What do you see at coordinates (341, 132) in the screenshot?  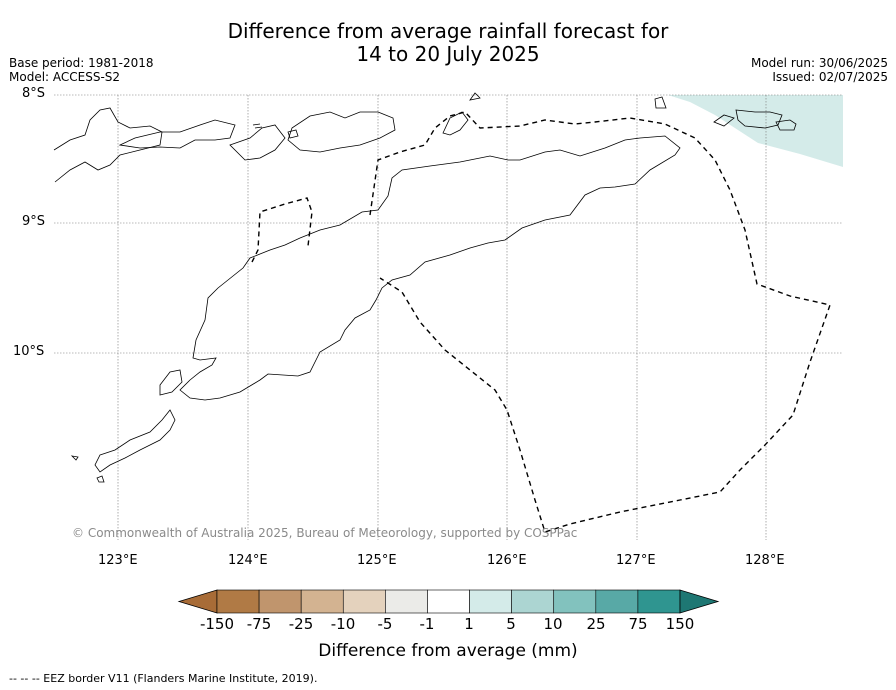 I see `island-alor` at bounding box center [341, 132].